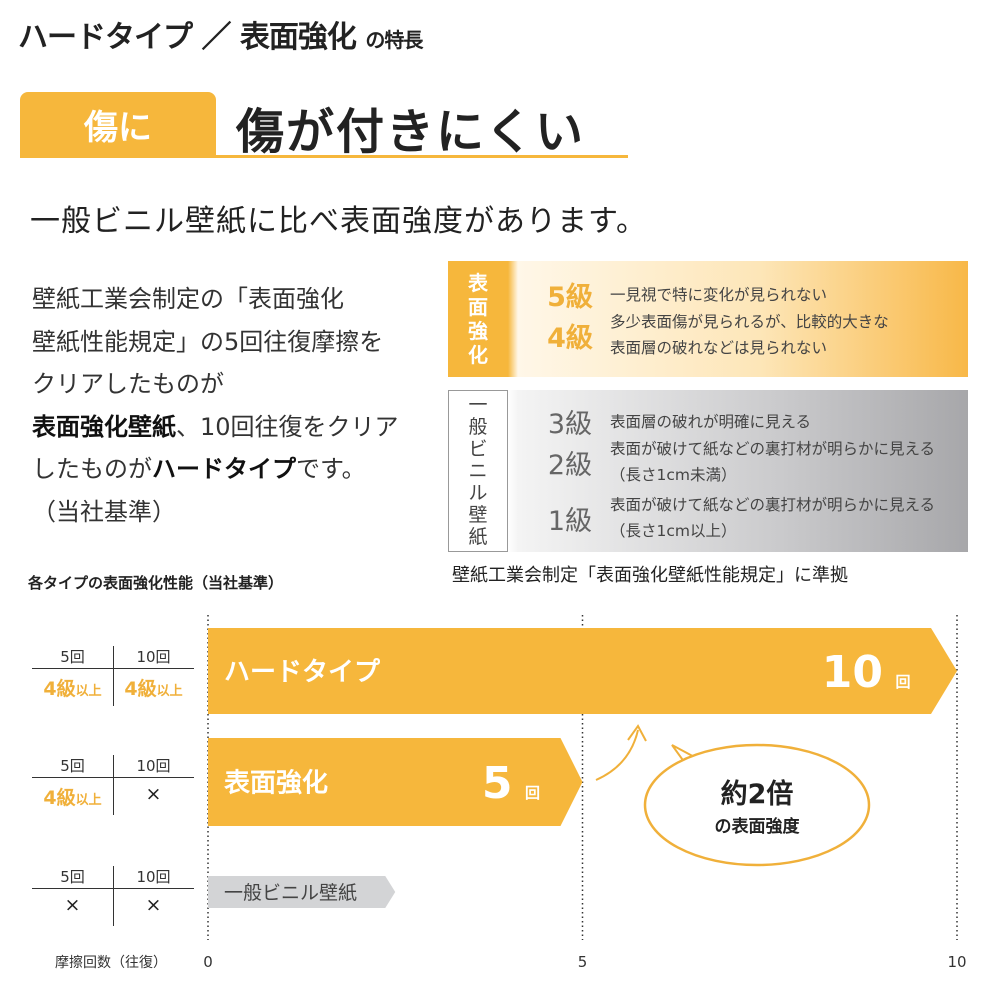 This screenshot has width=1000, height=1000. What do you see at coordinates (188, 299) in the screenshot?
I see `desc-line: 壁紙工業会制定の「表面強化` at bounding box center [188, 299].